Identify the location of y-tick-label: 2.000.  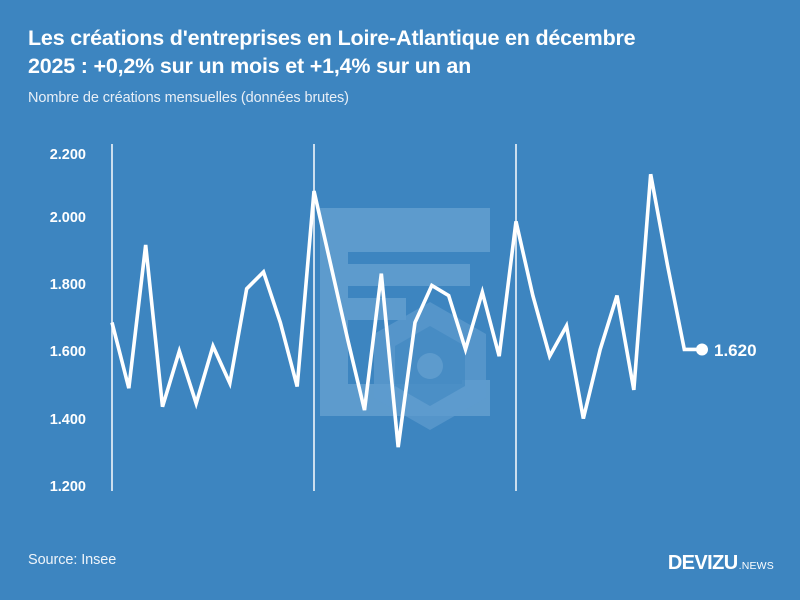
(68, 218).